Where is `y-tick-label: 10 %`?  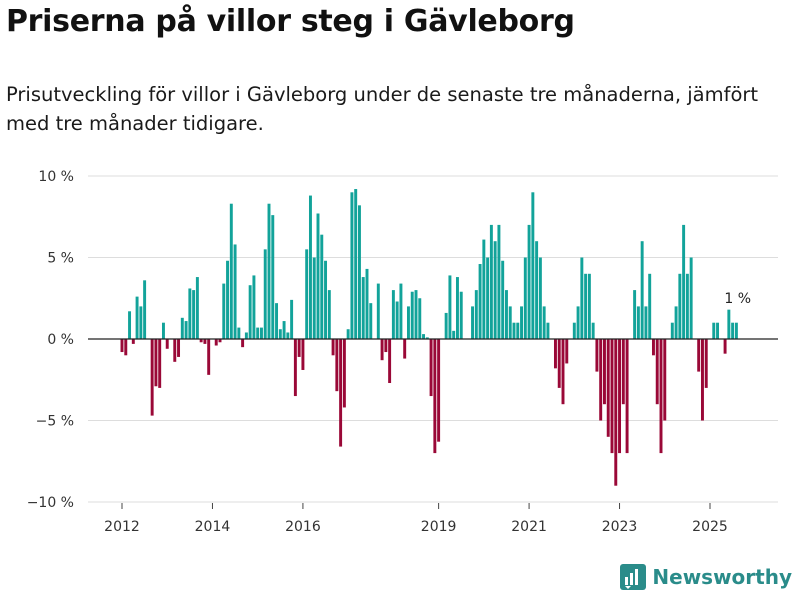
y-tick-label: 10 % is located at coordinates (56, 177).